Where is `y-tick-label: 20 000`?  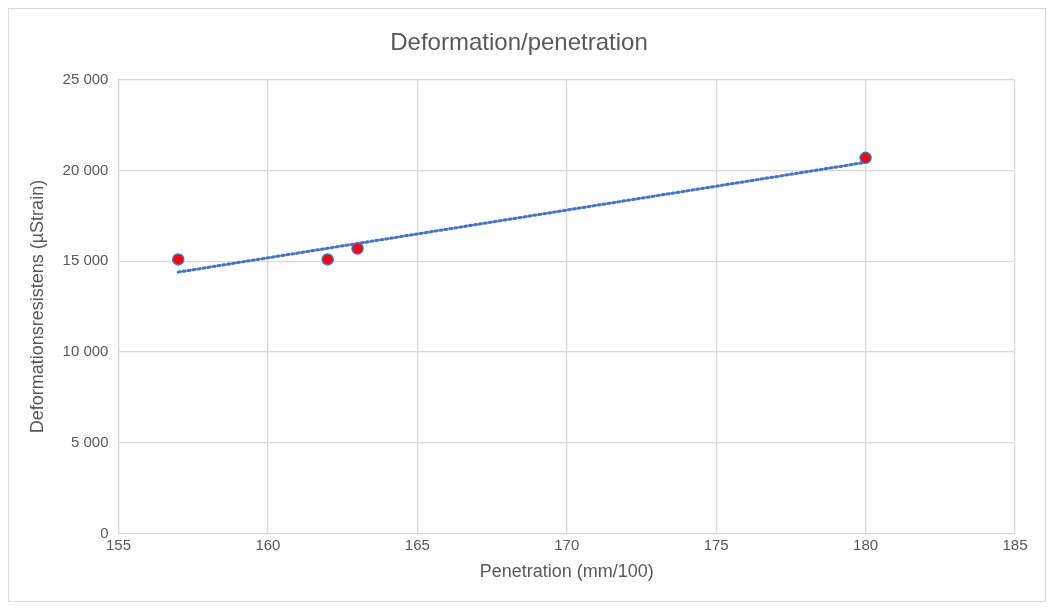 y-tick-label: 20 000 is located at coordinates (85, 169).